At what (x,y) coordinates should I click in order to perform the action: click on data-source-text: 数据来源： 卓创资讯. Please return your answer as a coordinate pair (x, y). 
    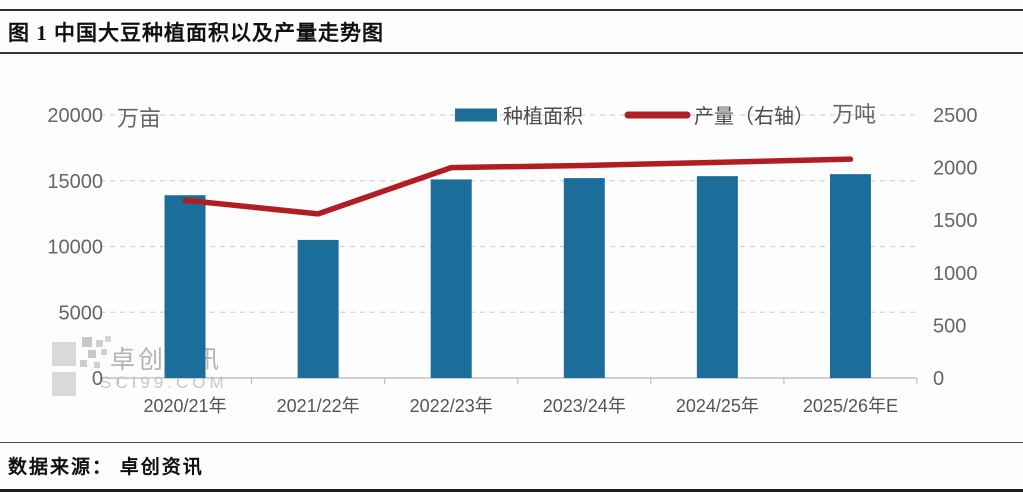
    Looking at the image, I should click on (106, 467).